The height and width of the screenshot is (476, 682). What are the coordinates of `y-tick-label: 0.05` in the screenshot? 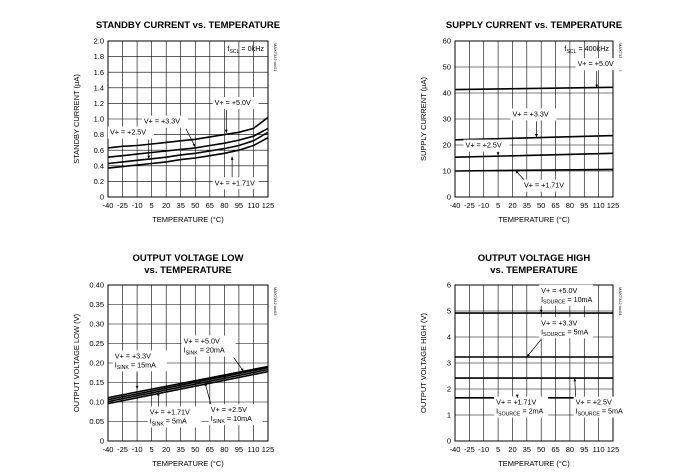 It's located at (96, 421).